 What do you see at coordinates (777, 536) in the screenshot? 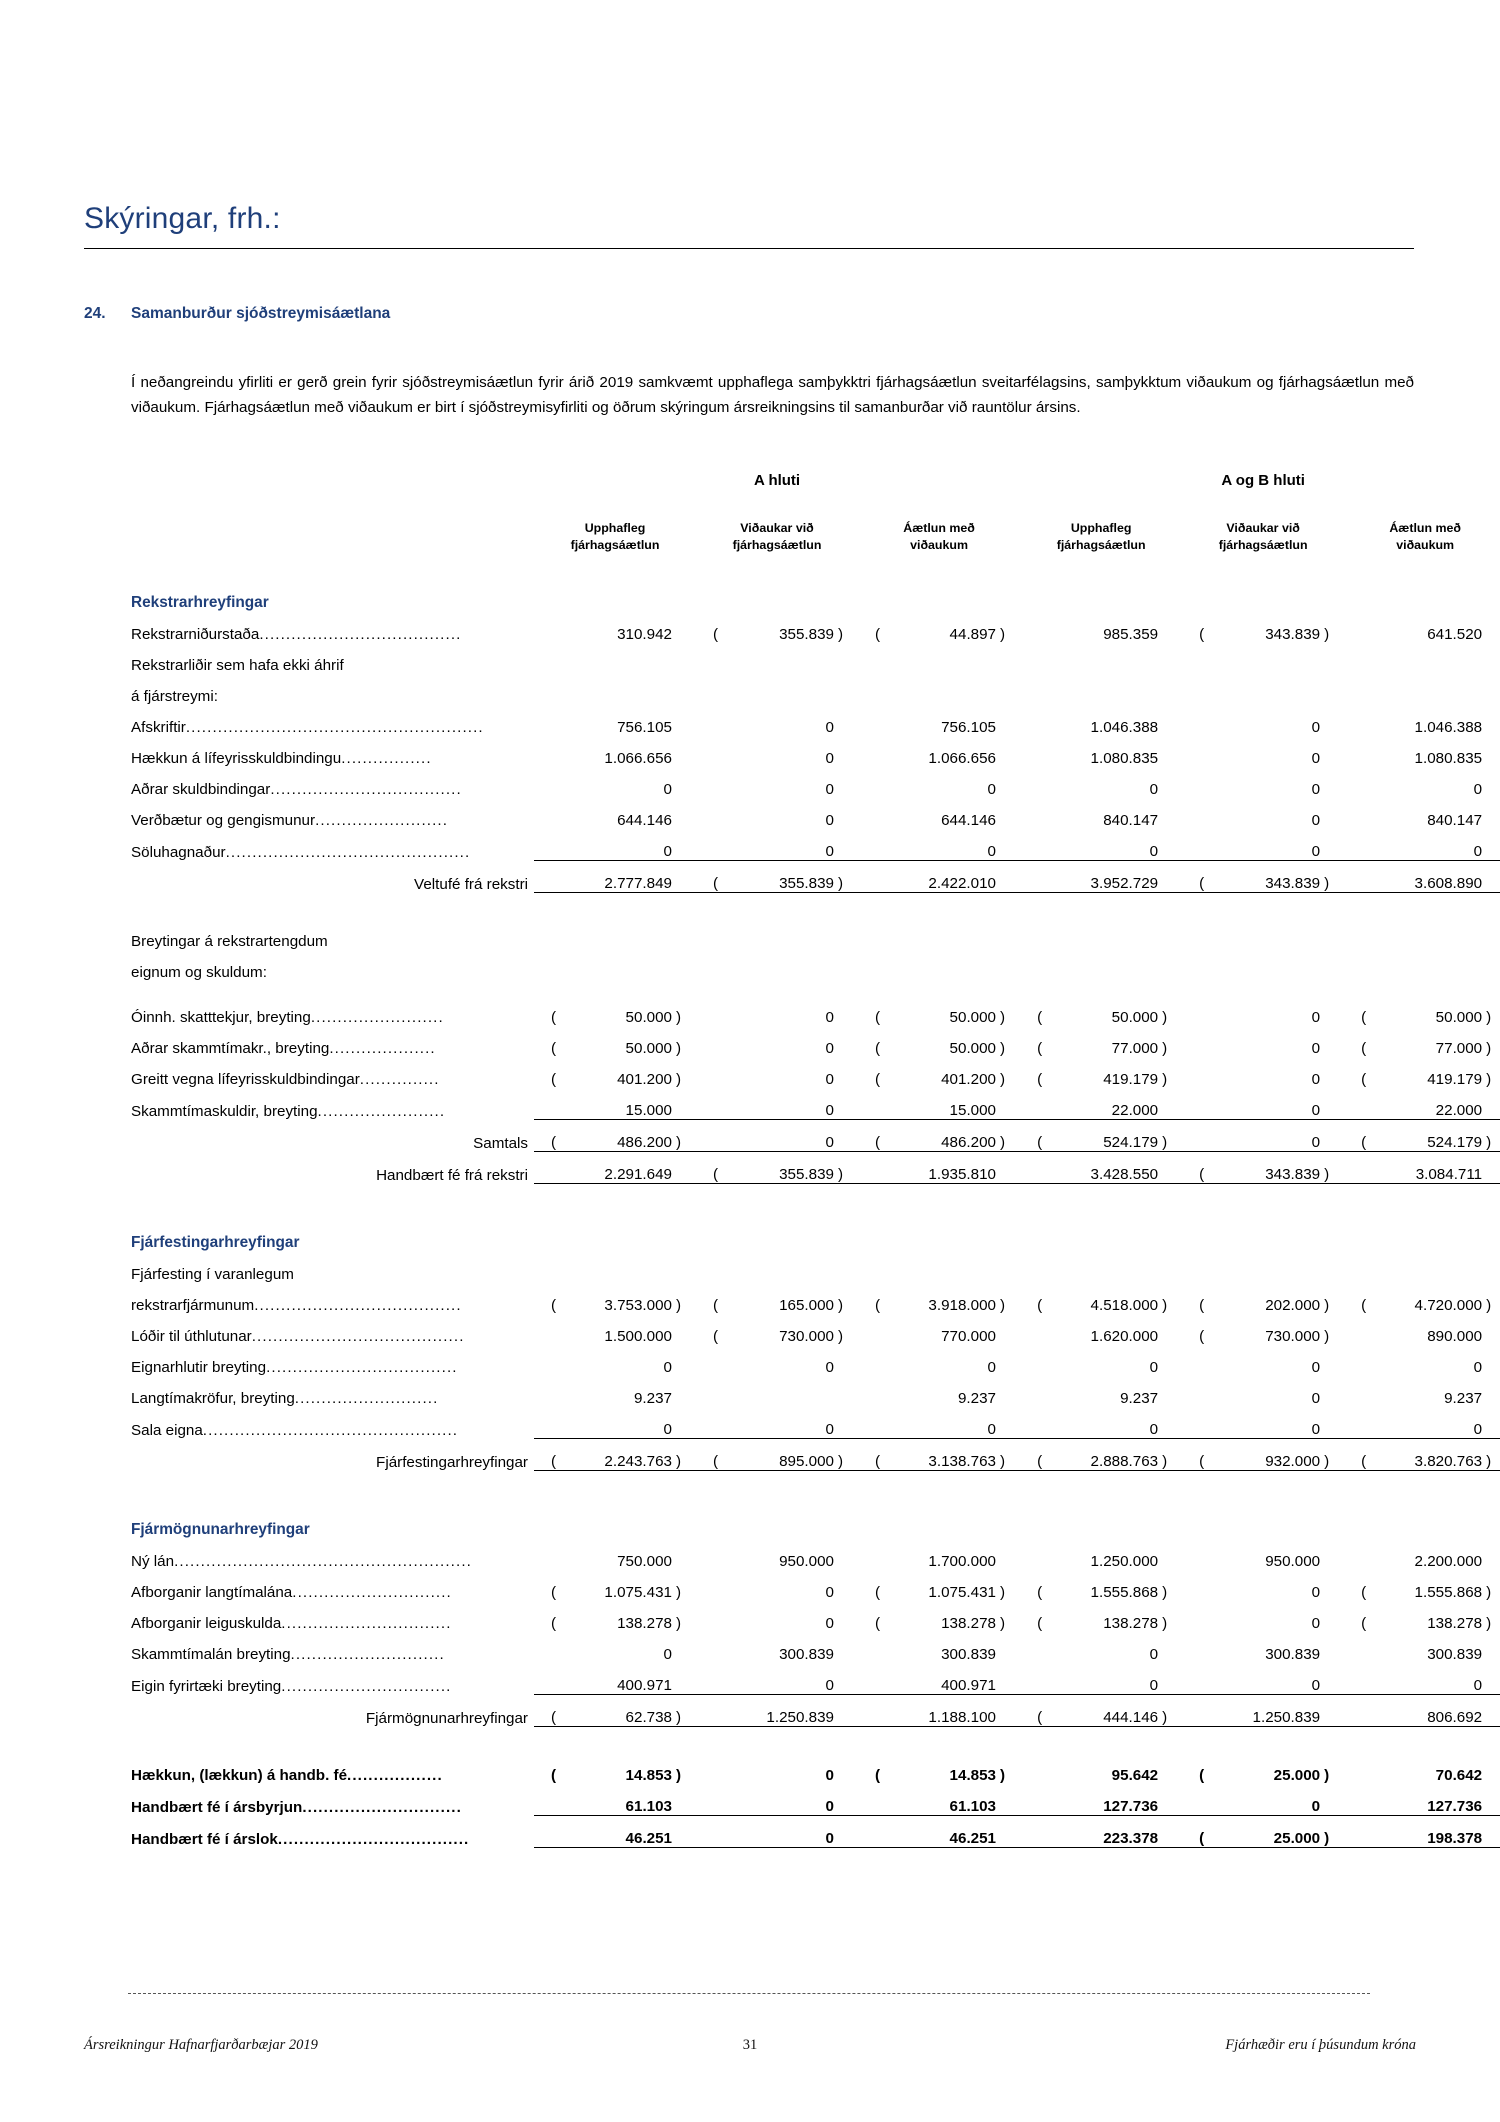
I see `col-header-1: Viðaukar við fjárhagsáætlun` at bounding box center [777, 536].